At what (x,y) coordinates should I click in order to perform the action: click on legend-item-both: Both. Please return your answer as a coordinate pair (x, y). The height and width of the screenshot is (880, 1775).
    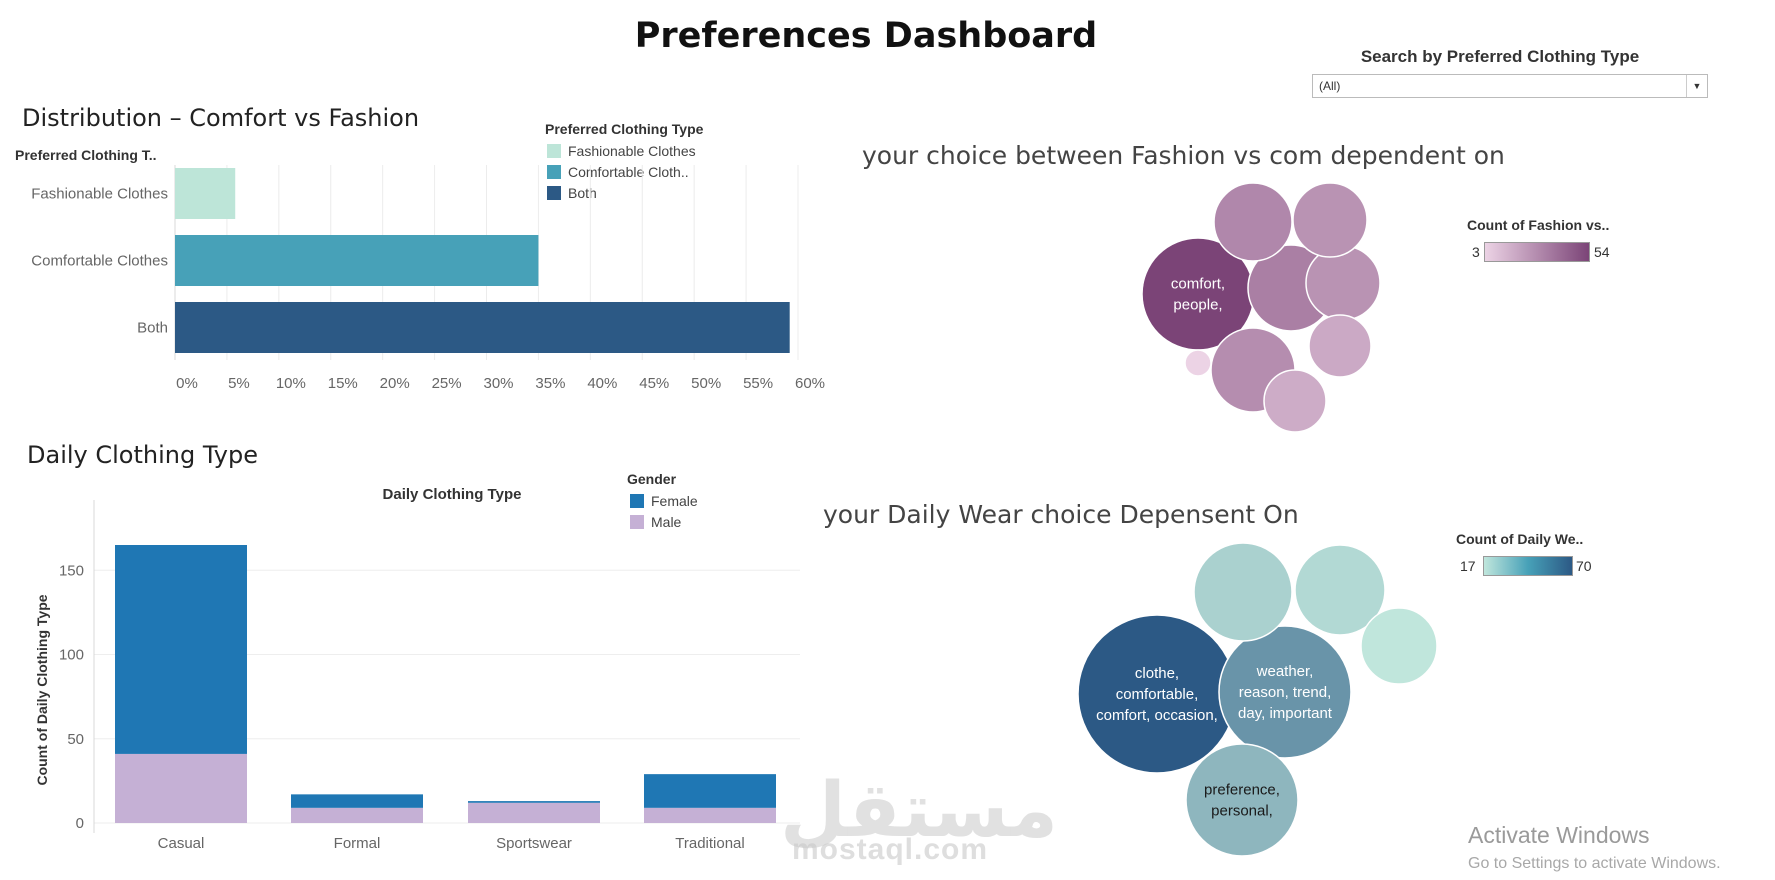
    Looking at the image, I should click on (572, 193).